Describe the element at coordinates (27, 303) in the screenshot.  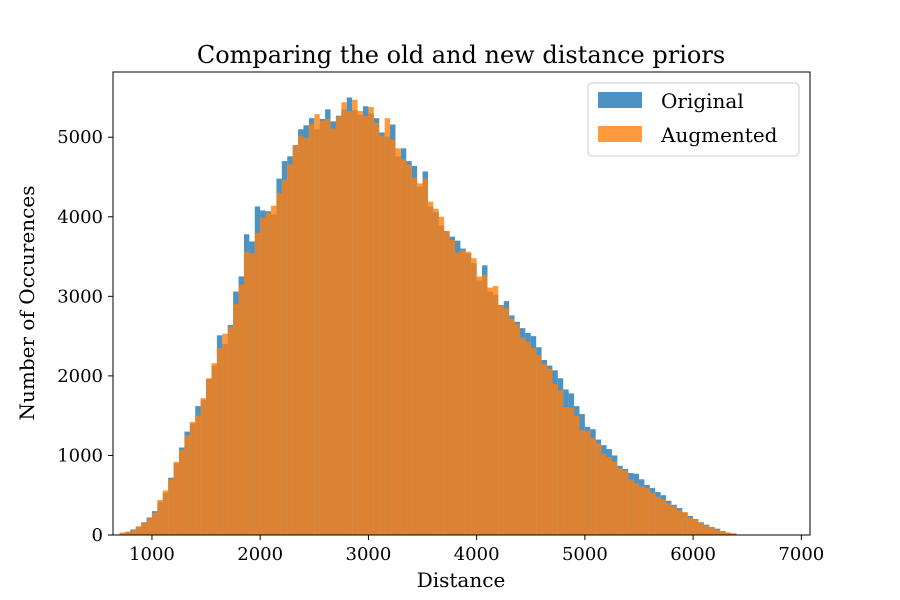
I see `y-axis-title: Number of Occurences` at that location.